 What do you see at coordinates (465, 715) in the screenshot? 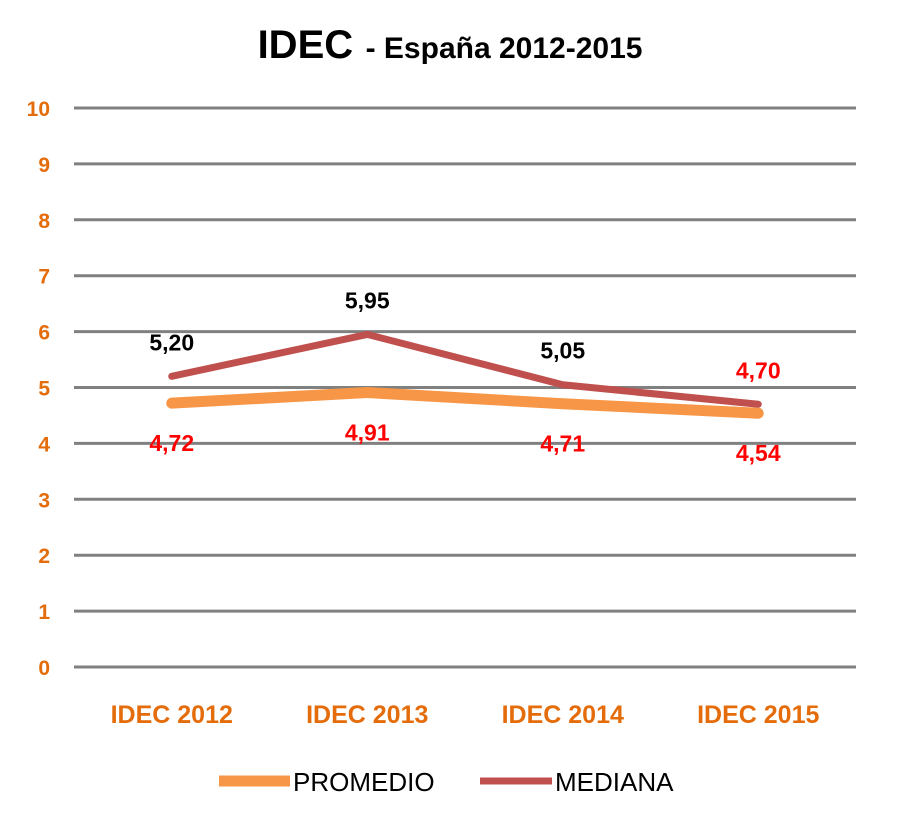
I see `x-axis-ticks: IDEC 2012 IDEC 2013 IDEC 2014 IDEC 2015` at bounding box center [465, 715].